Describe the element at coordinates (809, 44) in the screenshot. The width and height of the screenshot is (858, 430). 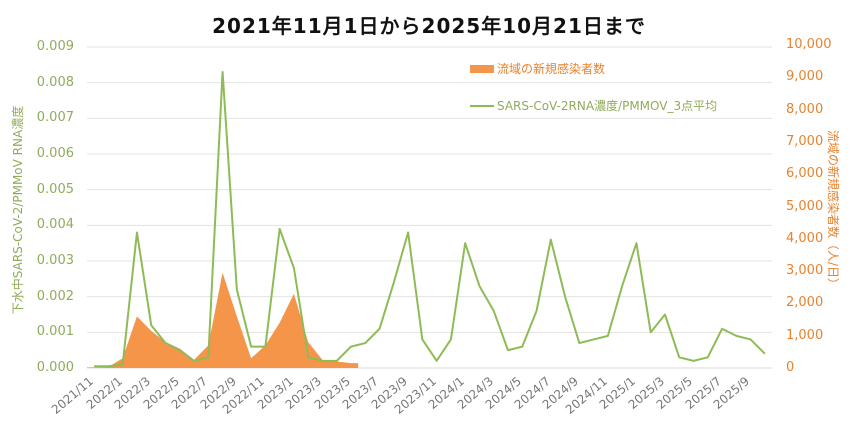
I see `y-tick-right: 10,000` at that location.